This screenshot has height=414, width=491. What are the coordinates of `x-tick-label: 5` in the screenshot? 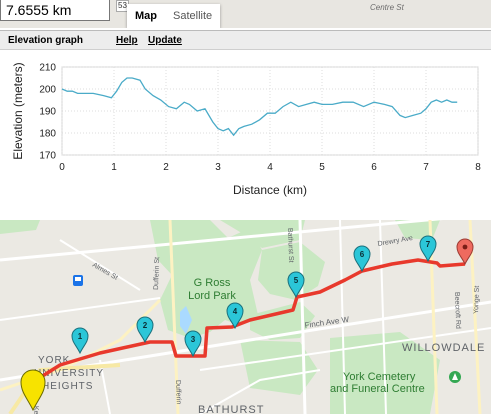 It's located at (322, 167).